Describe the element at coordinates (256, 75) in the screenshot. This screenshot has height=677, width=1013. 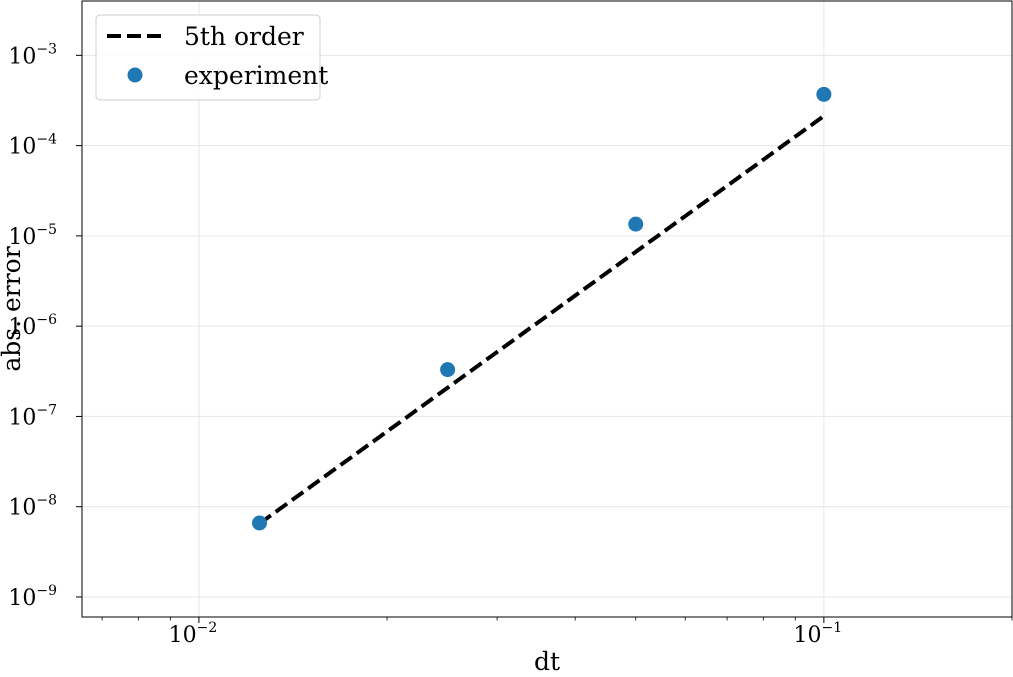
I see `legend-label-experiment: experiment` at that location.